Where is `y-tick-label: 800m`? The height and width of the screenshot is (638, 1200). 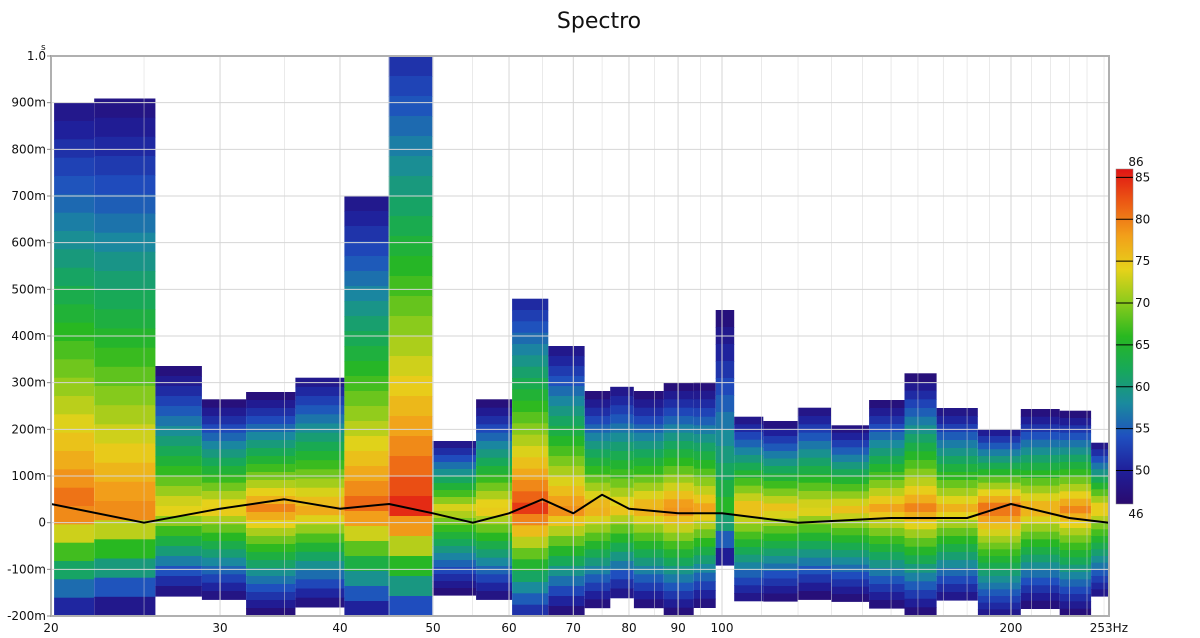
y-tick-label: 800m is located at coordinates (28, 149).